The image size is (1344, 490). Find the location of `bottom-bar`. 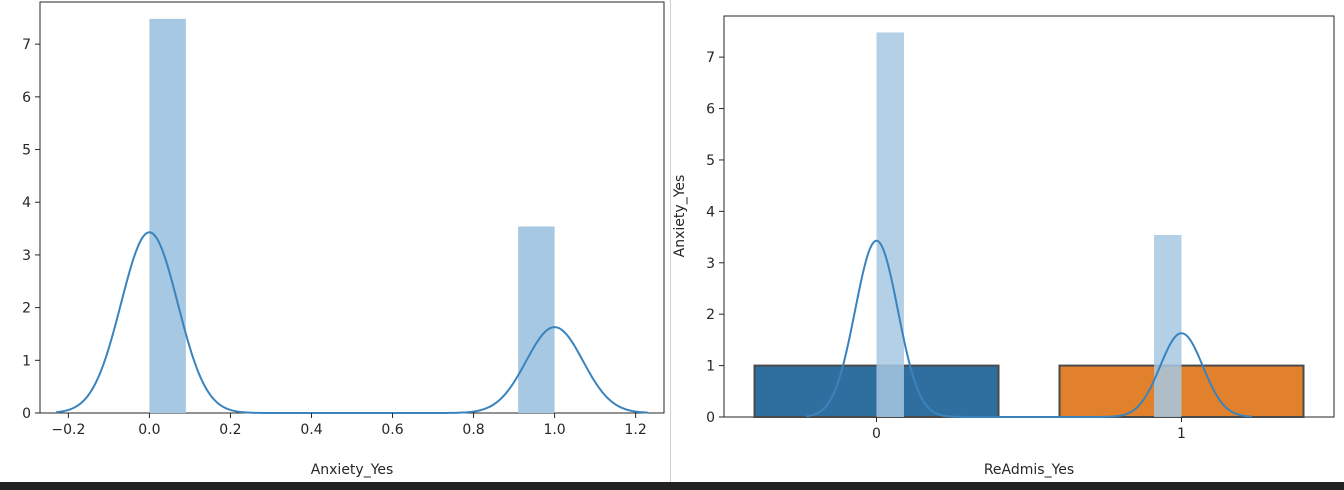

bottom-bar is located at coordinates (672, 486).